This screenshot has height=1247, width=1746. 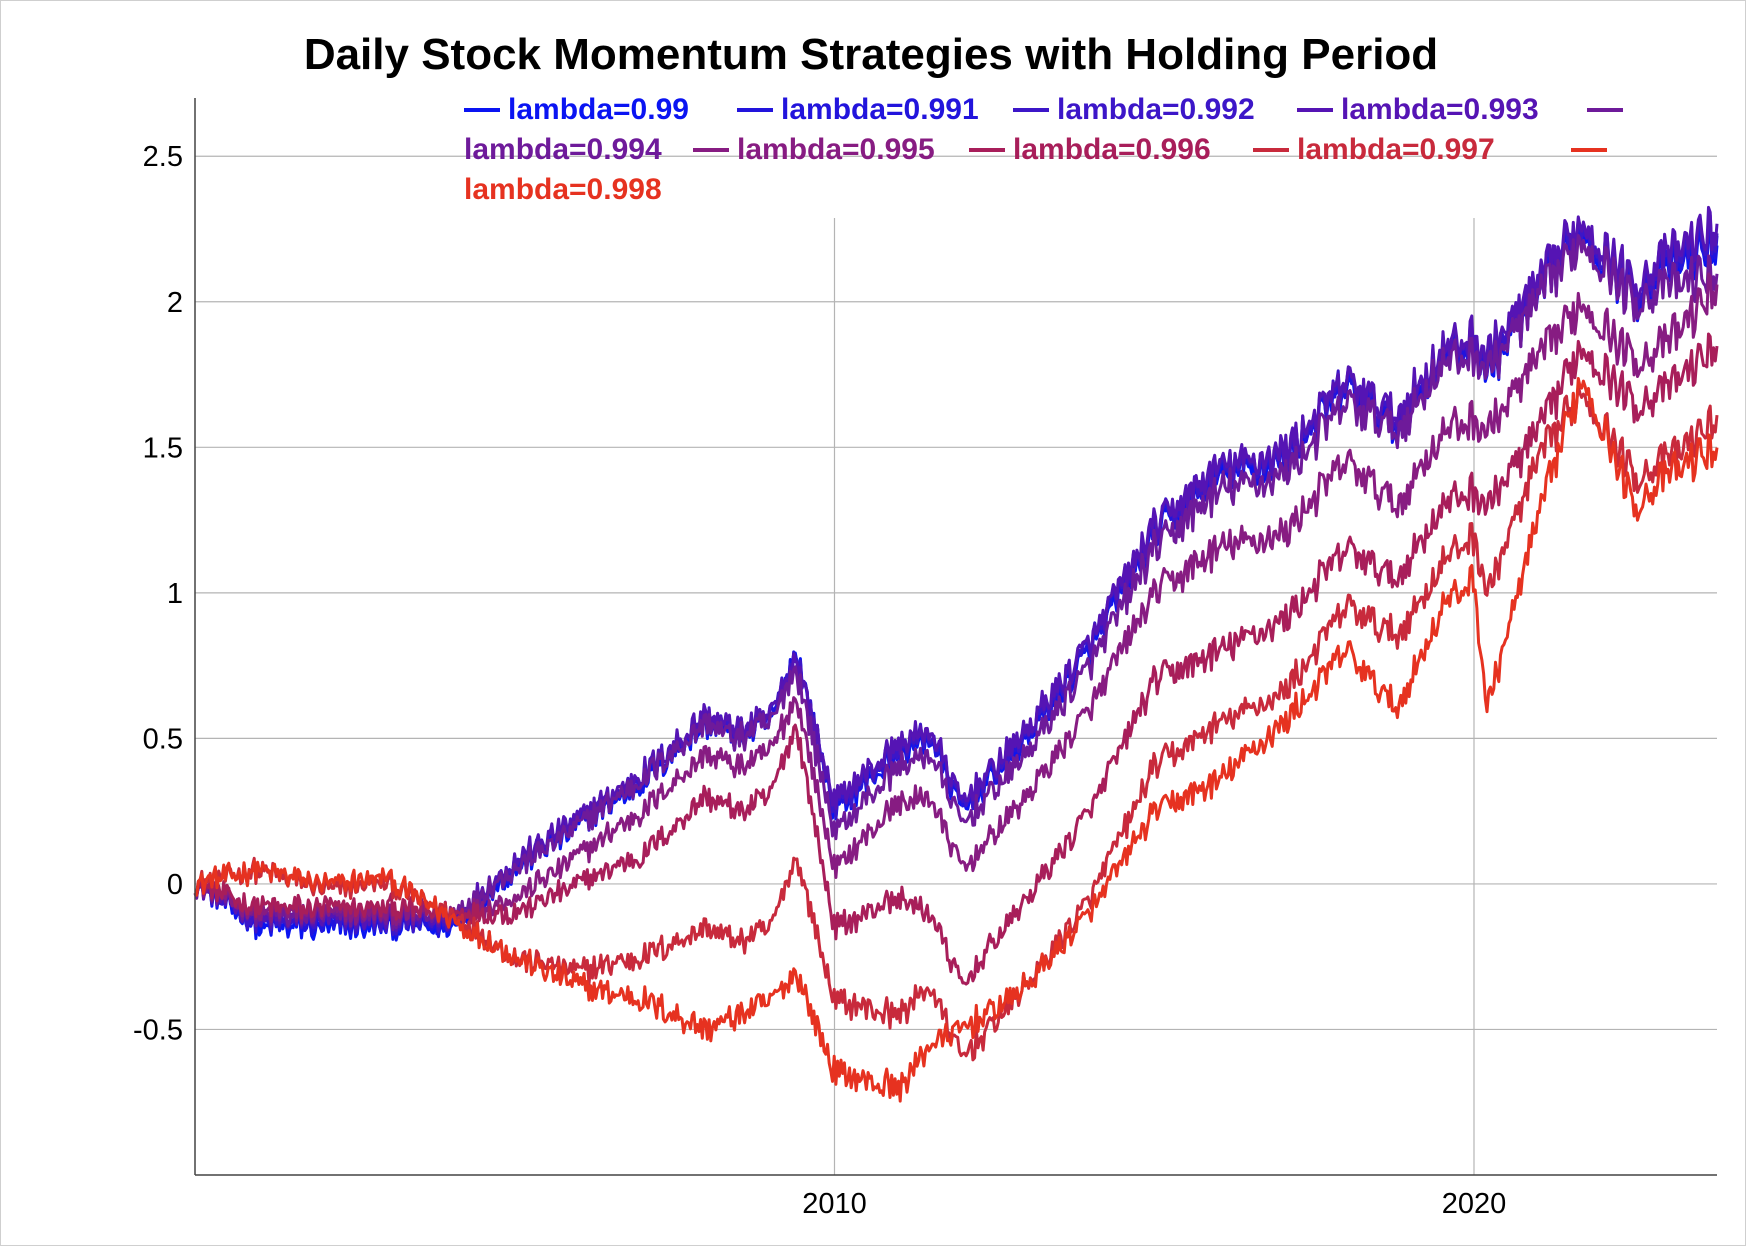 What do you see at coordinates (163, 739) in the screenshot?
I see `y-tick-label: 0.5` at bounding box center [163, 739].